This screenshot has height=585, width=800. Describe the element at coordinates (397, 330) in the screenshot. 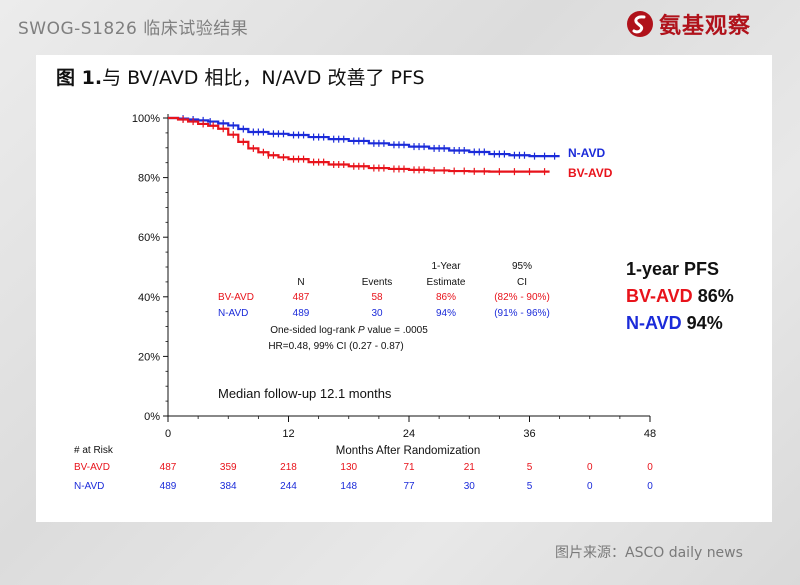

I see `stats-logrank-suffix: value = .0005` at that location.